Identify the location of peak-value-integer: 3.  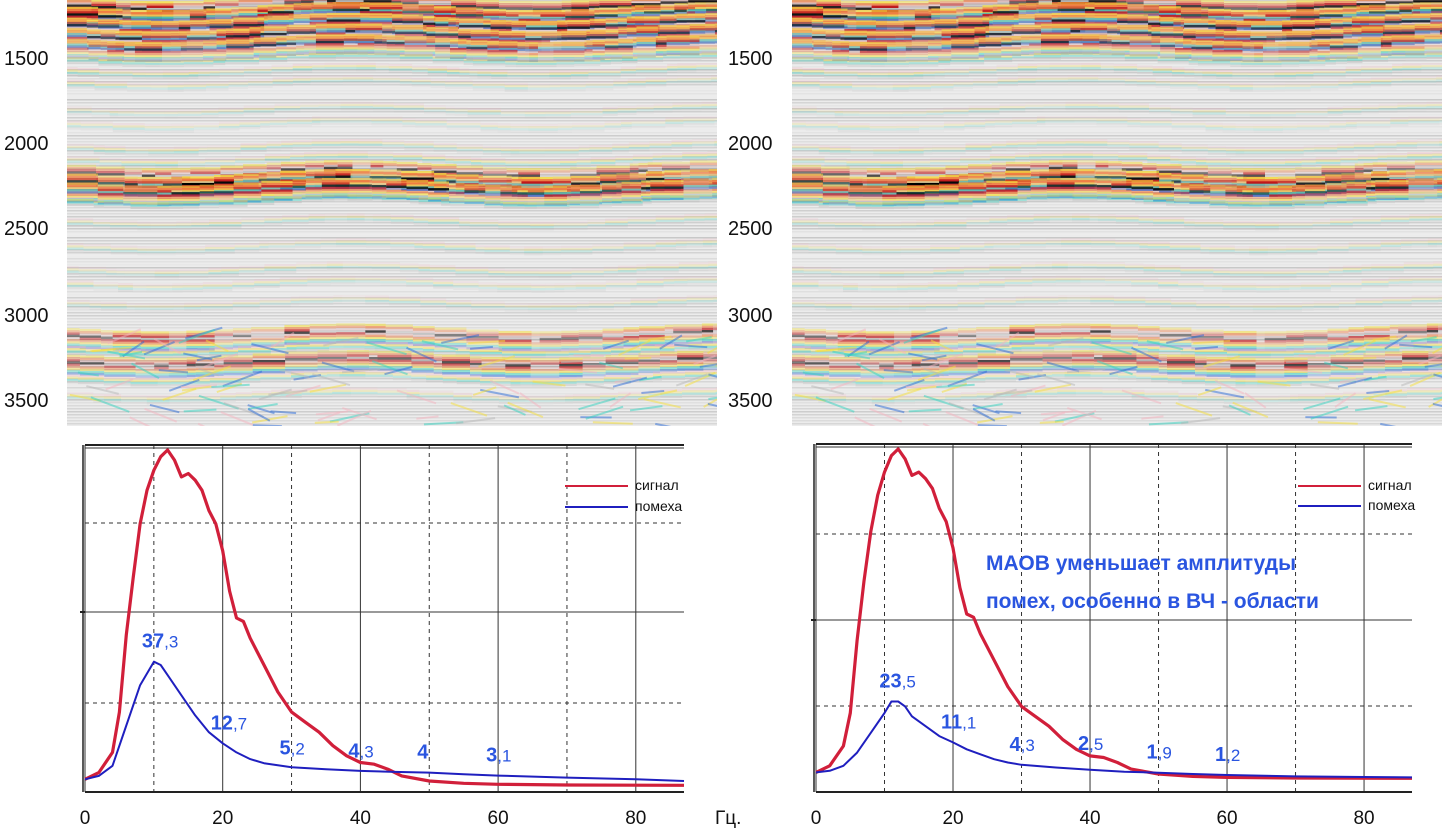
(491, 756).